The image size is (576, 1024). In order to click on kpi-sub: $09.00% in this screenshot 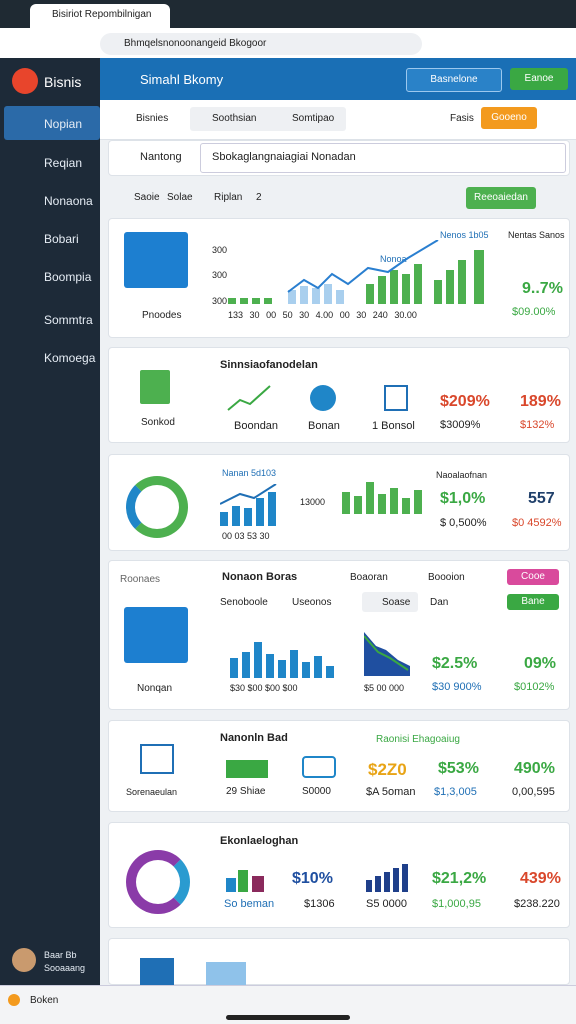, I will do `click(534, 312)`.